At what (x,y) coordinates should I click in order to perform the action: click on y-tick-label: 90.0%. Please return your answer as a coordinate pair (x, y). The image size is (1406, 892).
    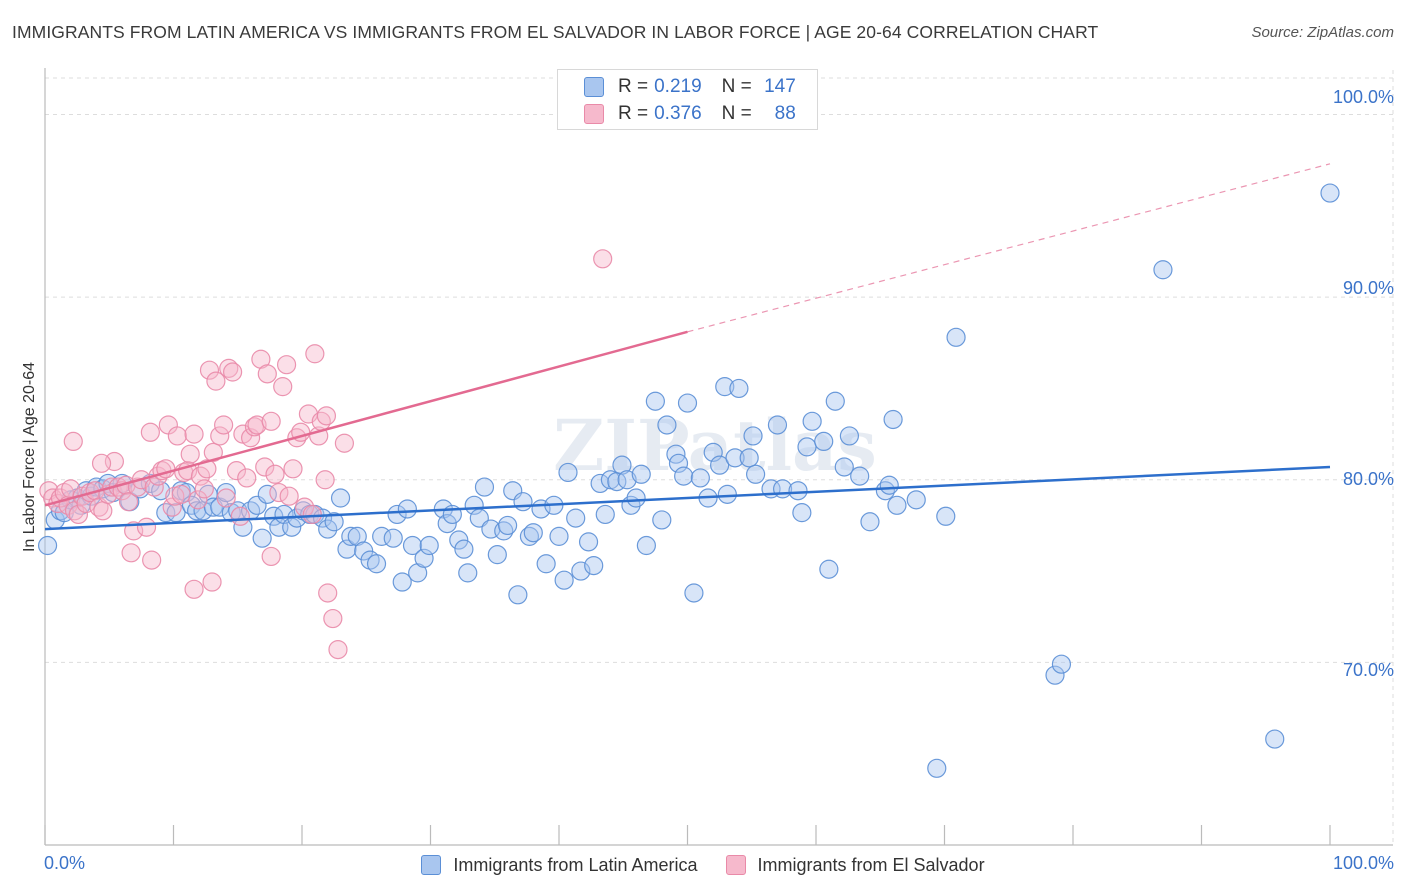
    Looking at the image, I should click on (1368, 288).